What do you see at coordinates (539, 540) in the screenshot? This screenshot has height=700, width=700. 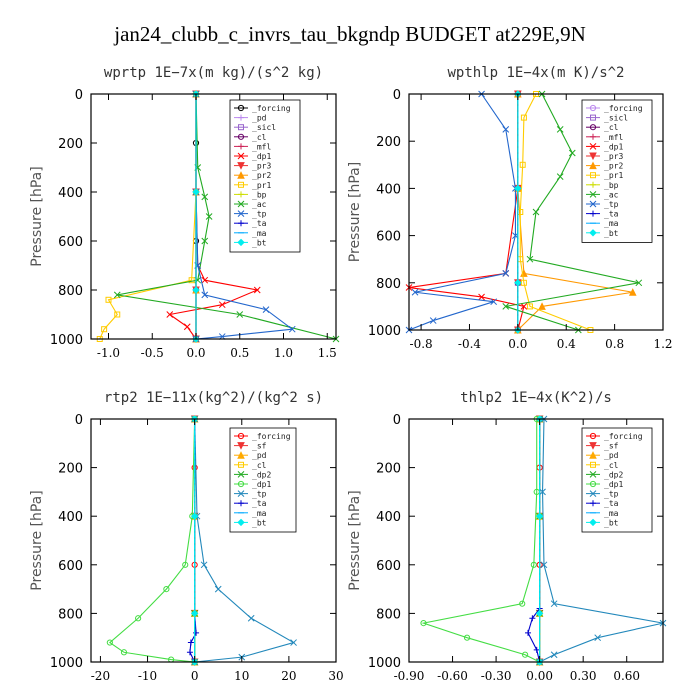 I see `series-bt` at bounding box center [539, 540].